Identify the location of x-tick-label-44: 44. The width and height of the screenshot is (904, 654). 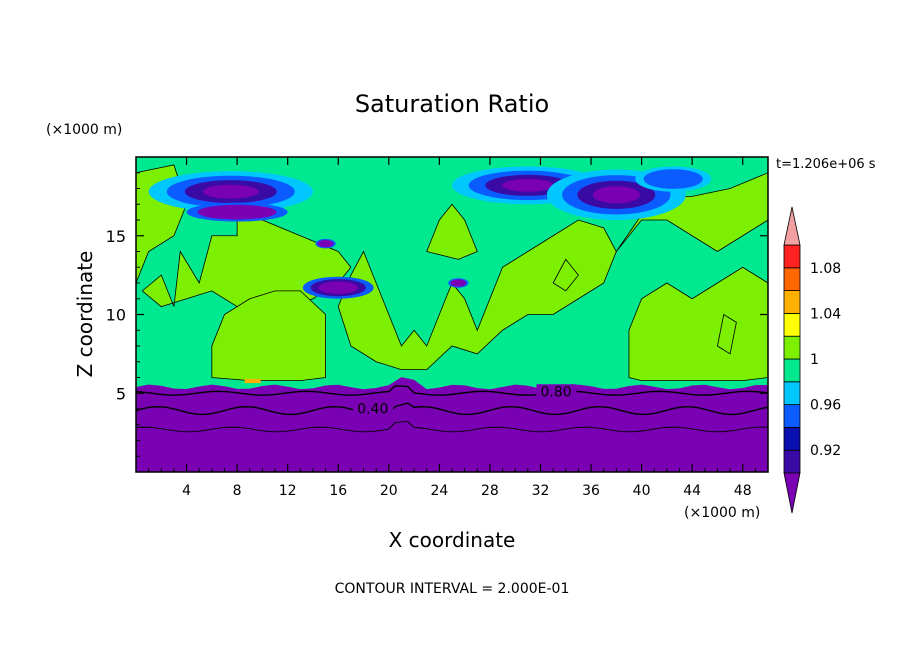
(692, 491).